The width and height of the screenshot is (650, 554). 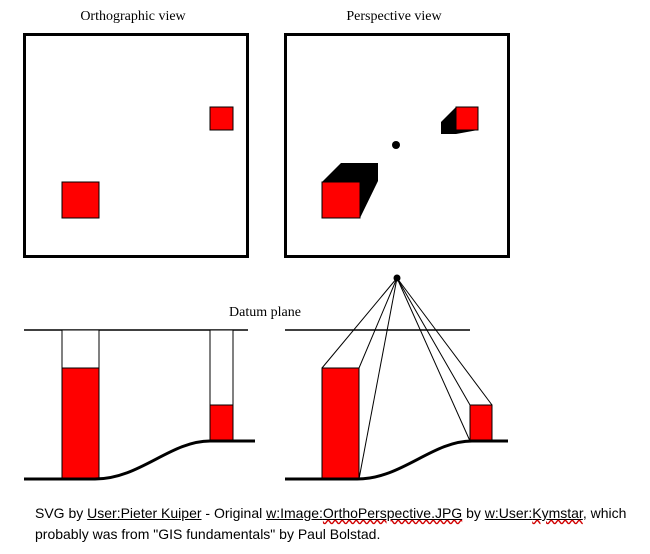 What do you see at coordinates (80, 423) in the screenshot?
I see `ortho-large-column-block` at bounding box center [80, 423].